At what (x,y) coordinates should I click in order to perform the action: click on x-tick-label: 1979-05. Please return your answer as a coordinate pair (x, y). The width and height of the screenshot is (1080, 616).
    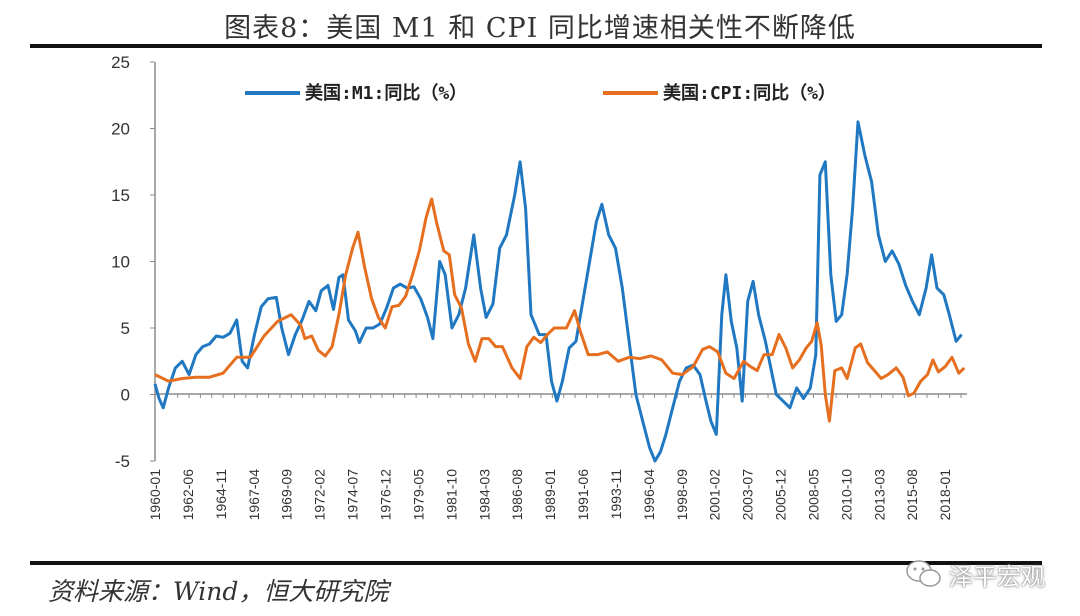
    Looking at the image, I should click on (418, 495).